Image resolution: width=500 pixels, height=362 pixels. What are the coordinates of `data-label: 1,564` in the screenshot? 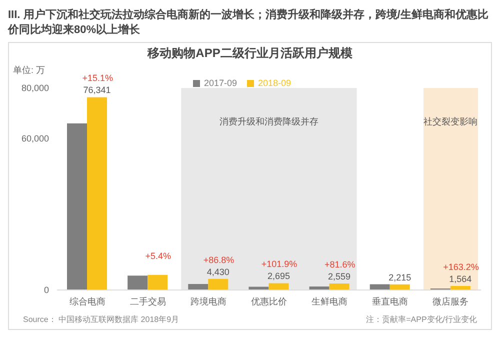 It's located at (460, 279).